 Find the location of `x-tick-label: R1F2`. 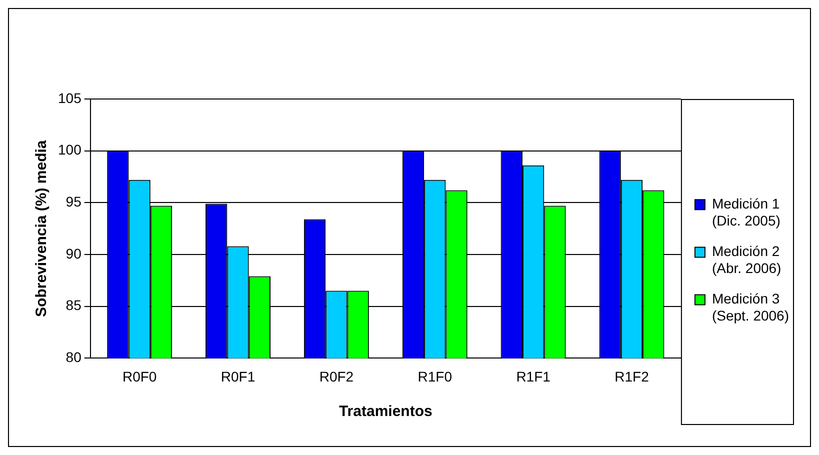

x-tick-label: R1F2 is located at coordinates (632, 376).